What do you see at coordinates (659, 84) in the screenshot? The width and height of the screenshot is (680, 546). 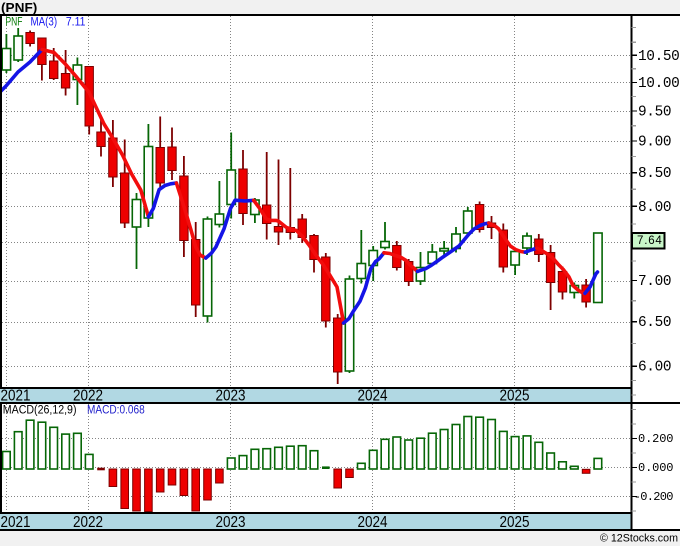 I see `svg-text: 10.00` at bounding box center [659, 84].